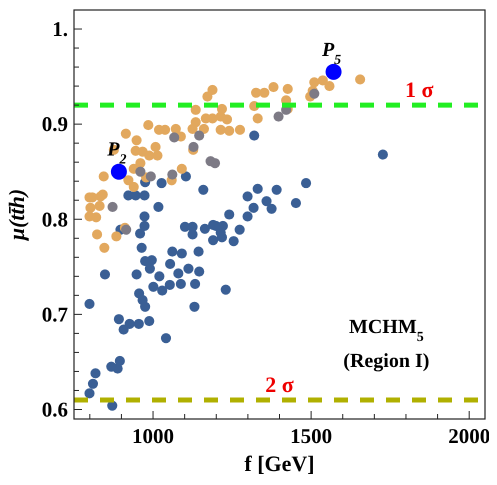  Describe the element at coordinates (386, 361) in the screenshot. I see `annotation: (Region I)` at that location.